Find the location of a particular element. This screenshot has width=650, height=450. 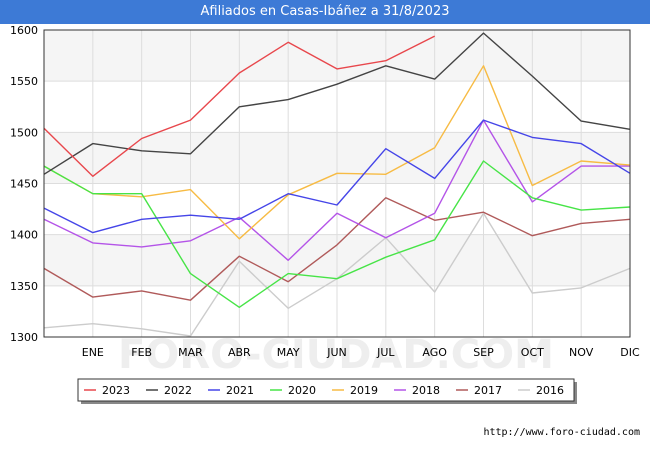

legend-label-2017: 2017 is located at coordinates (488, 390).